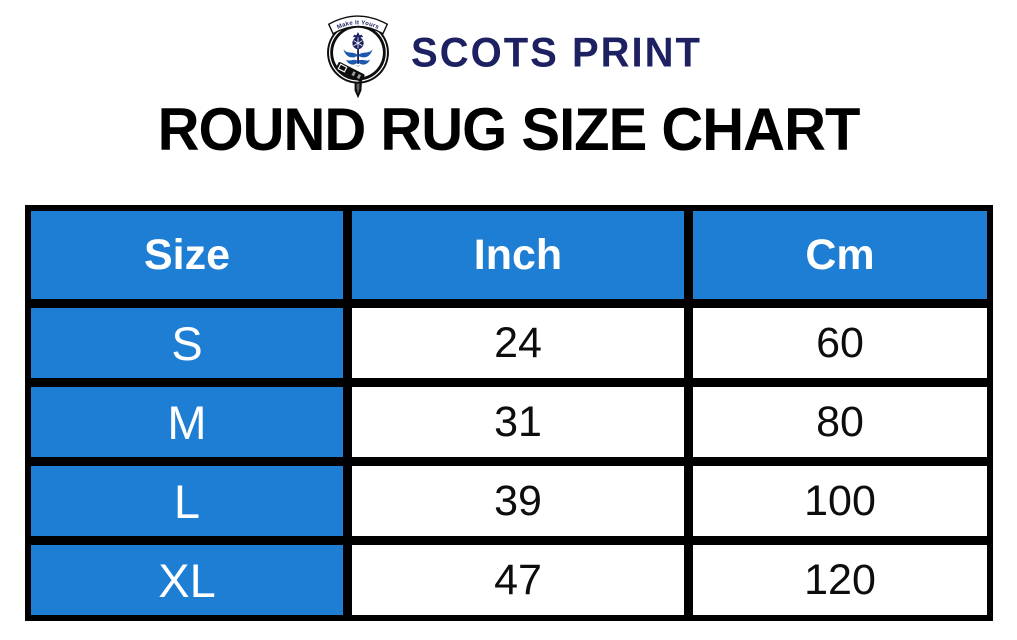  Describe the element at coordinates (840, 501) in the screenshot. I see `cm-cell-l: 100` at that location.